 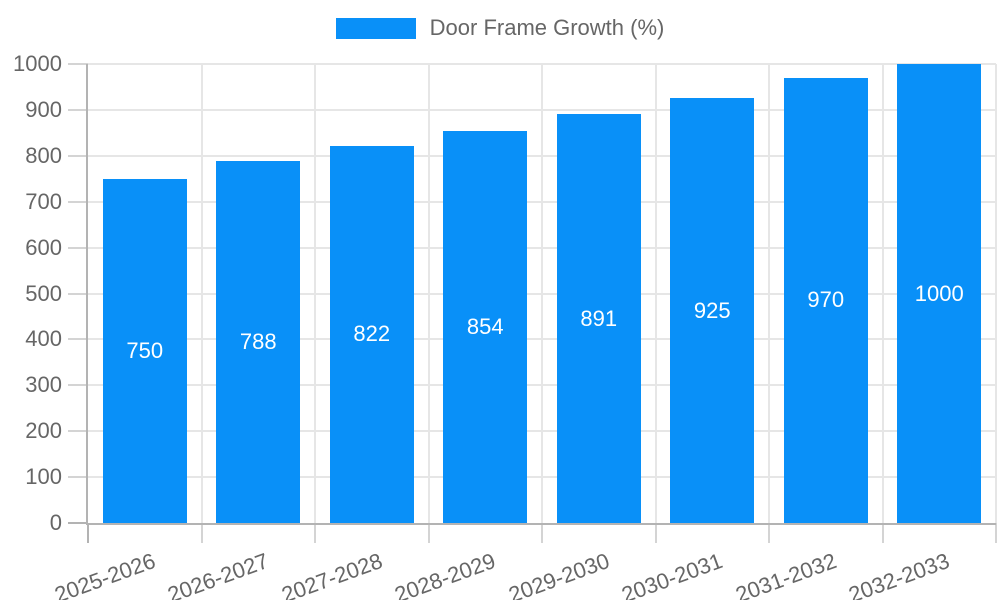 I want to click on y-axis-tick-label: 400, so click(x=43, y=339).